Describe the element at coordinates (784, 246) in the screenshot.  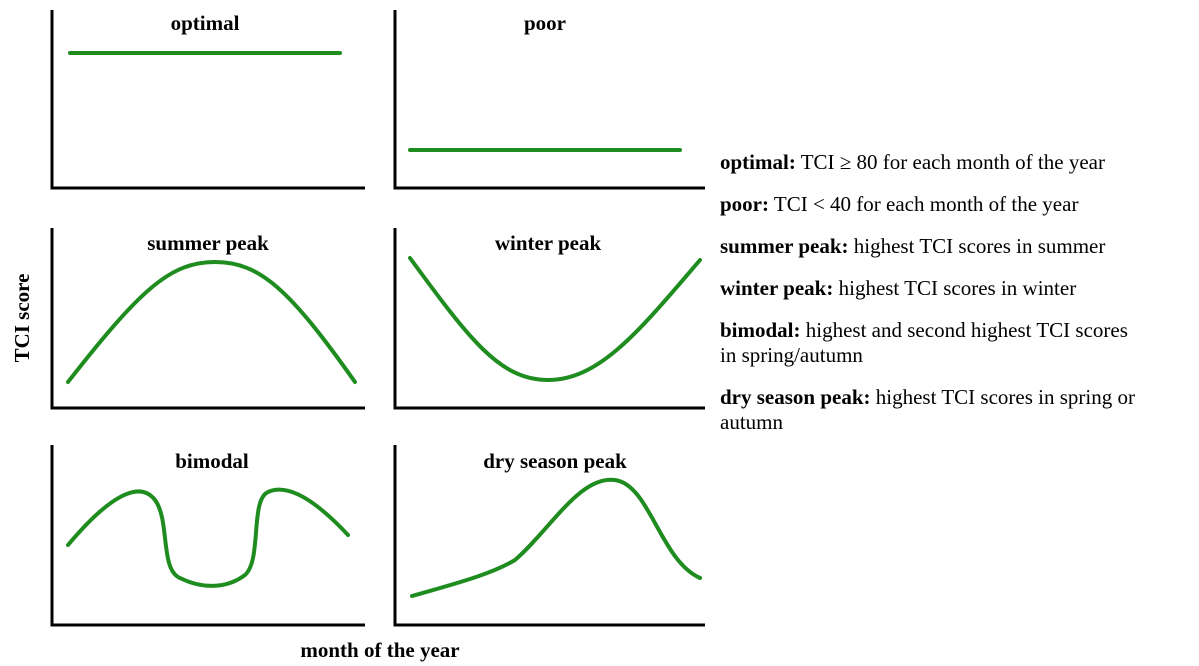
I see `legend-term: summer peak:` at that location.